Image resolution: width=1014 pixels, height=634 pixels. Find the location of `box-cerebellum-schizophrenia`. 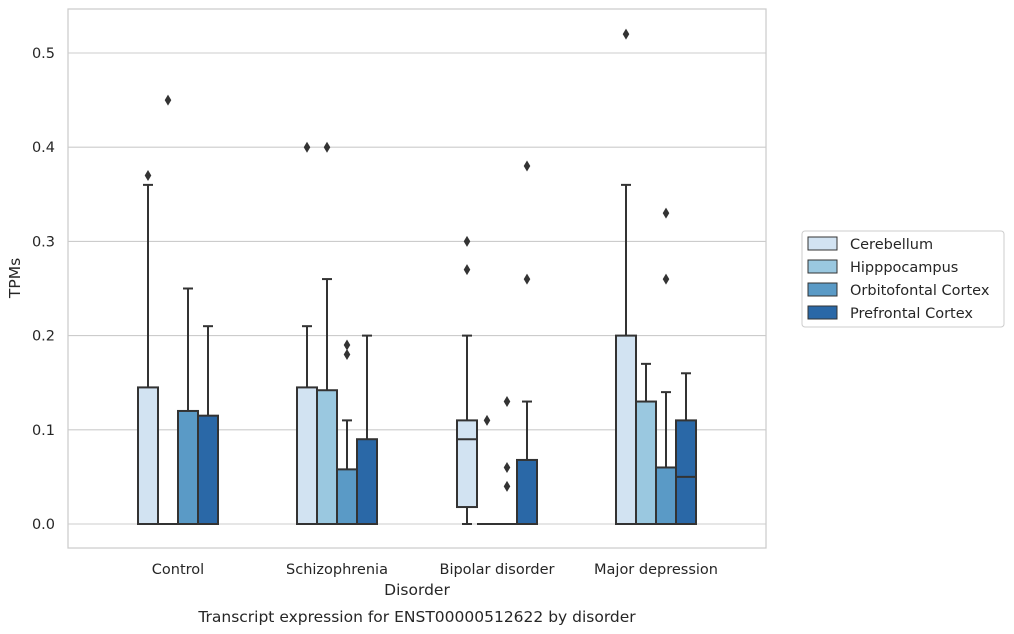

box-cerebellum-schizophrenia is located at coordinates (307, 333).